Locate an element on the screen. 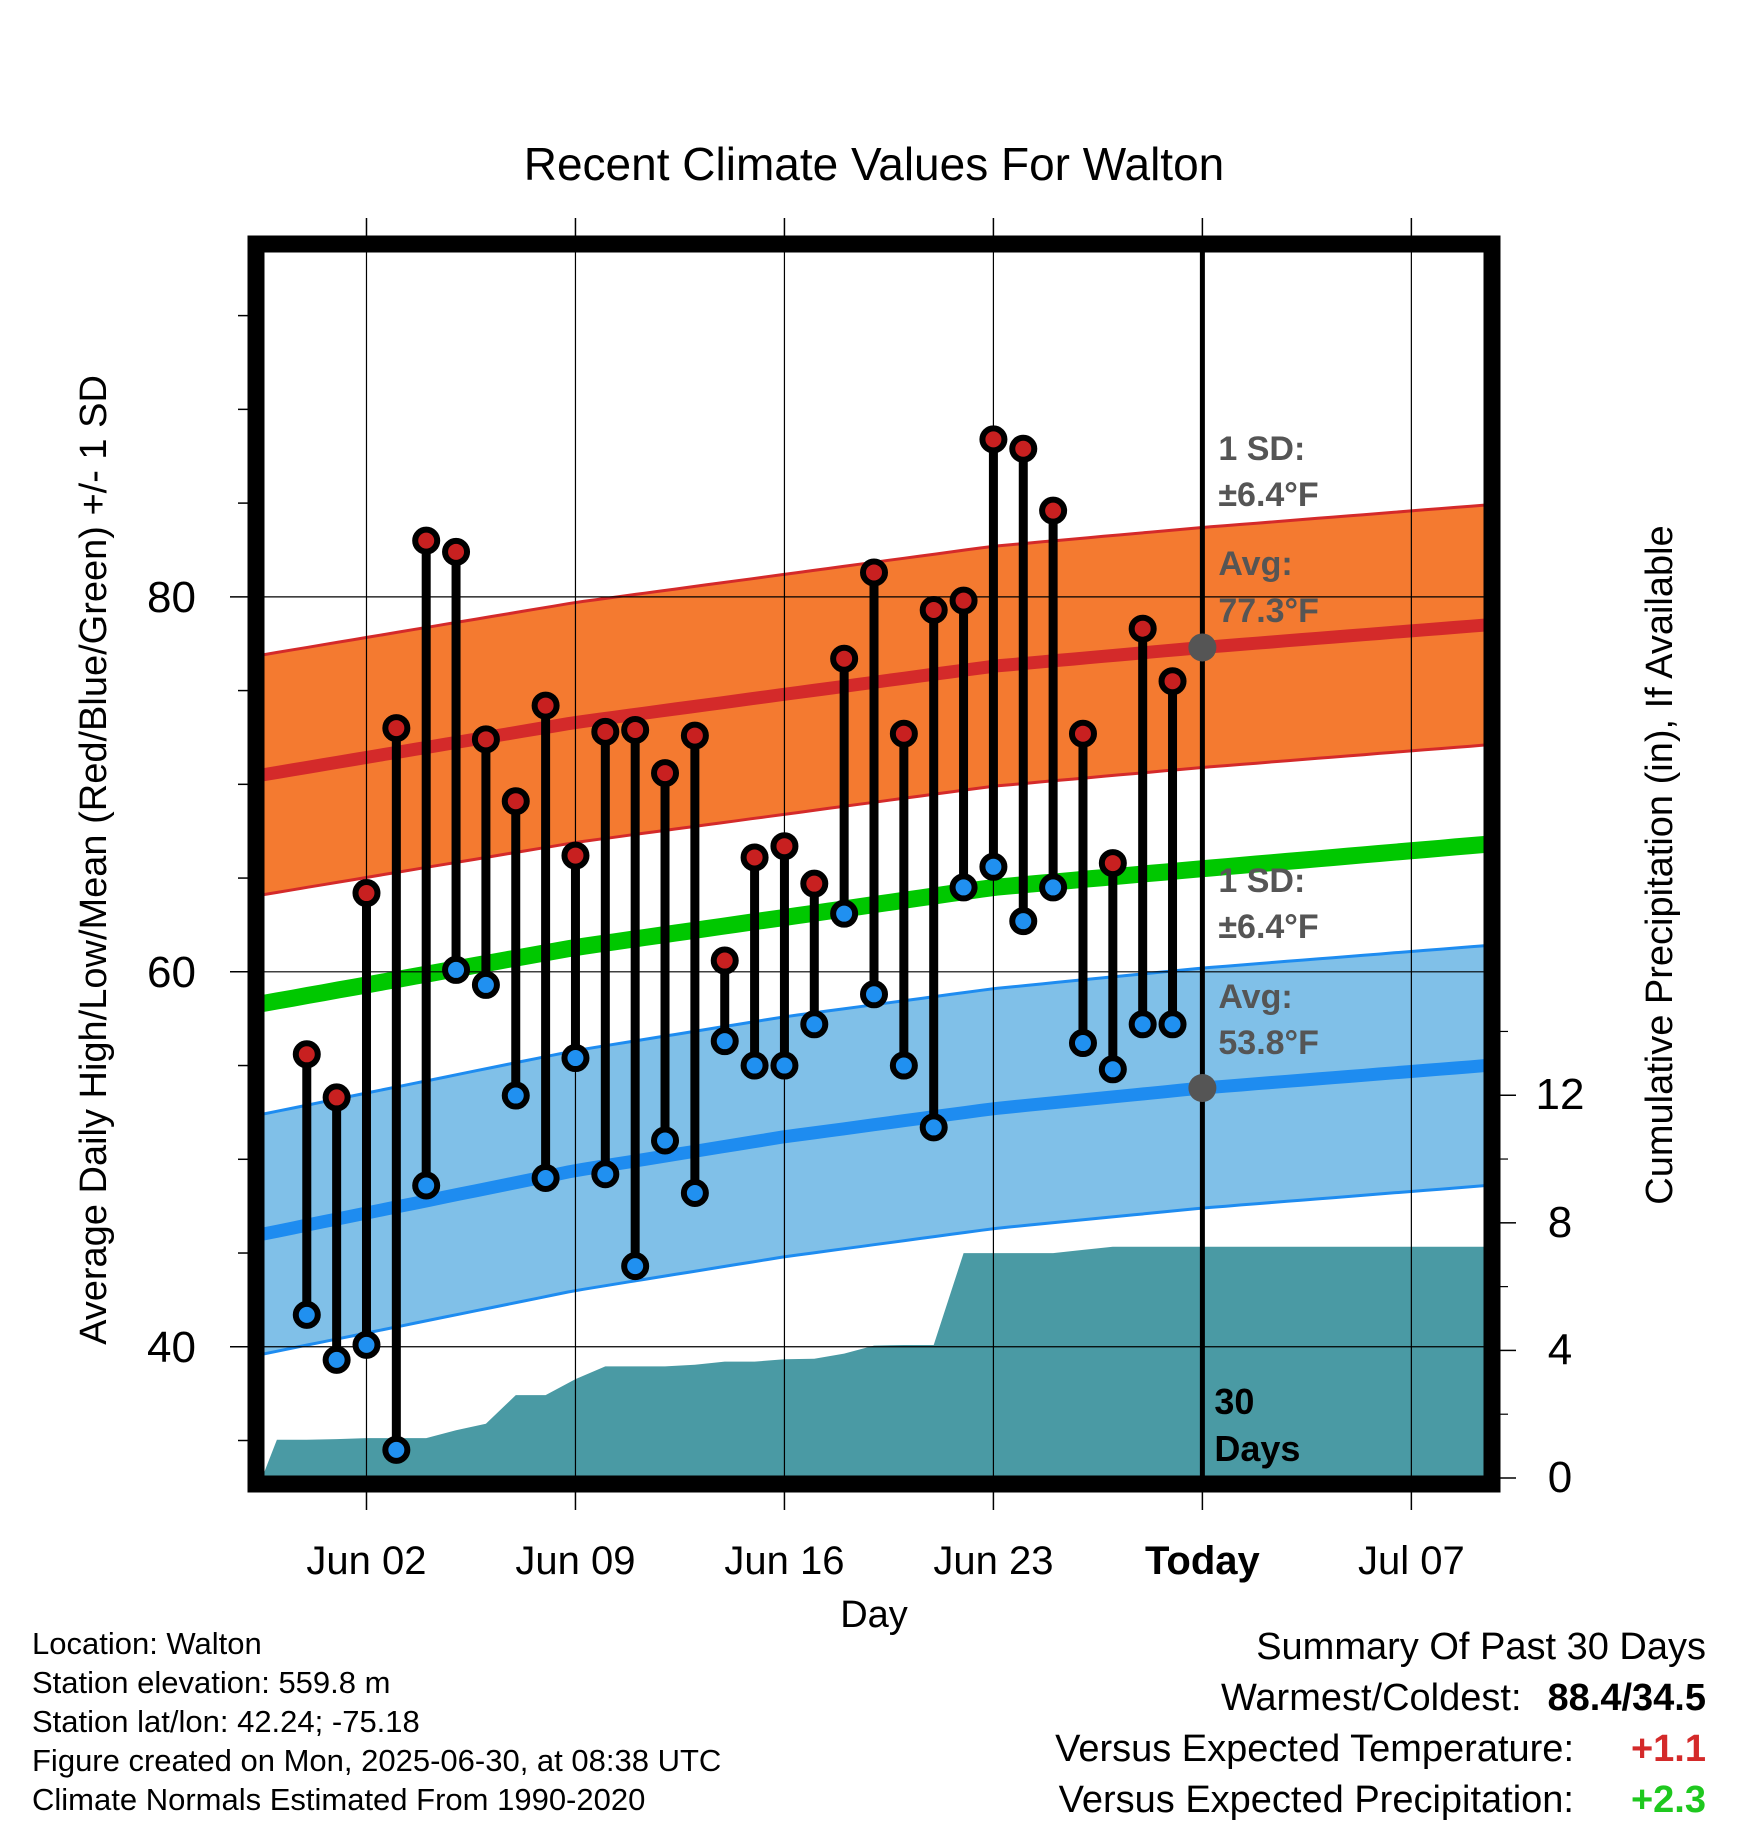  high-avg-label: Avg: is located at coordinates (1255, 564).